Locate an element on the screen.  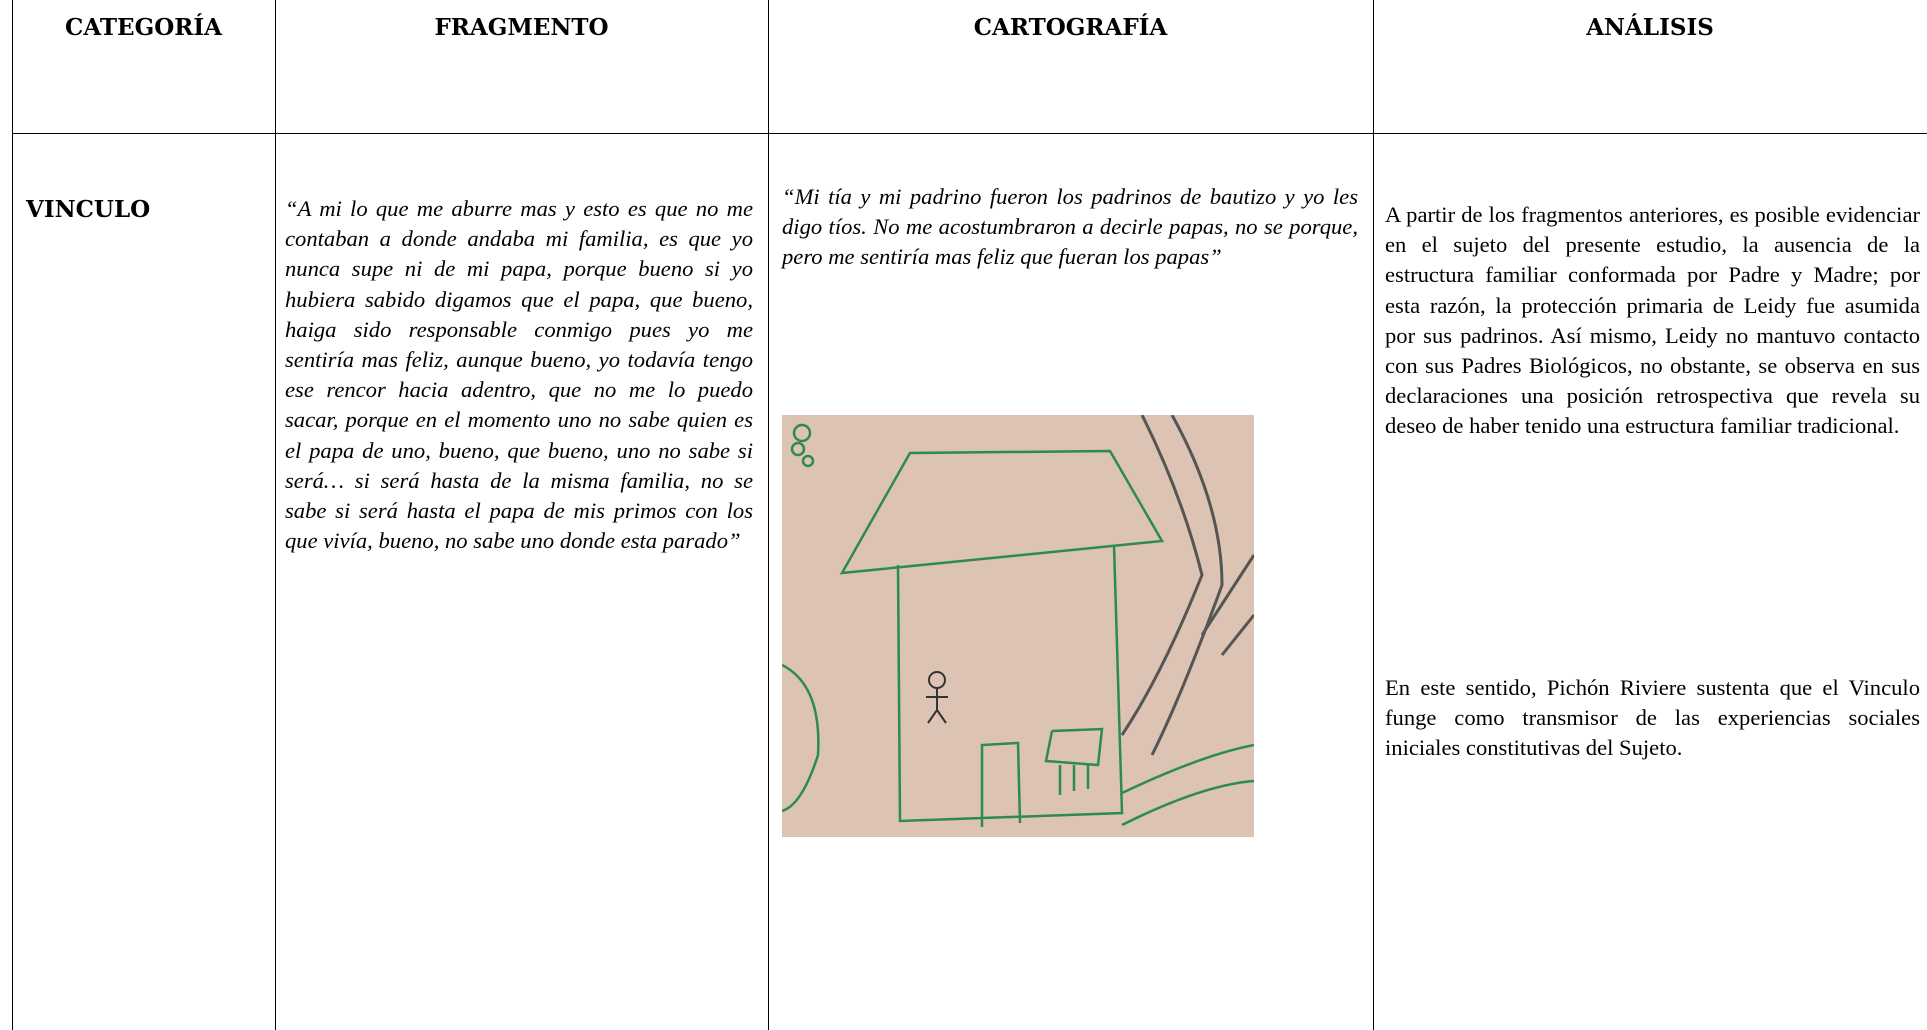
category: VINCULO is located at coordinates (88, 209).